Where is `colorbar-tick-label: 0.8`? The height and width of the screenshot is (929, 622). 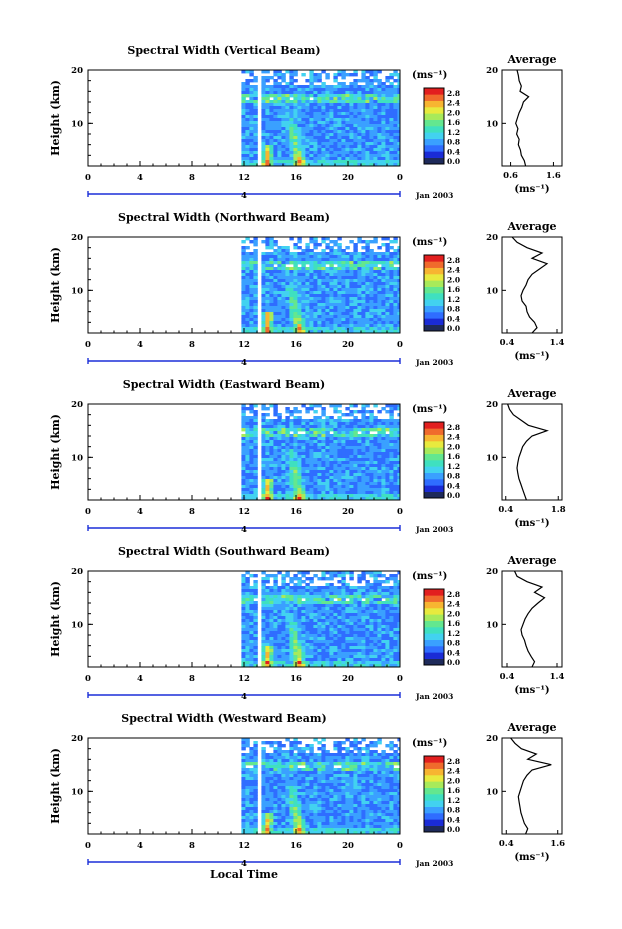 colorbar-tick-label: 0.8 is located at coordinates (453, 309).